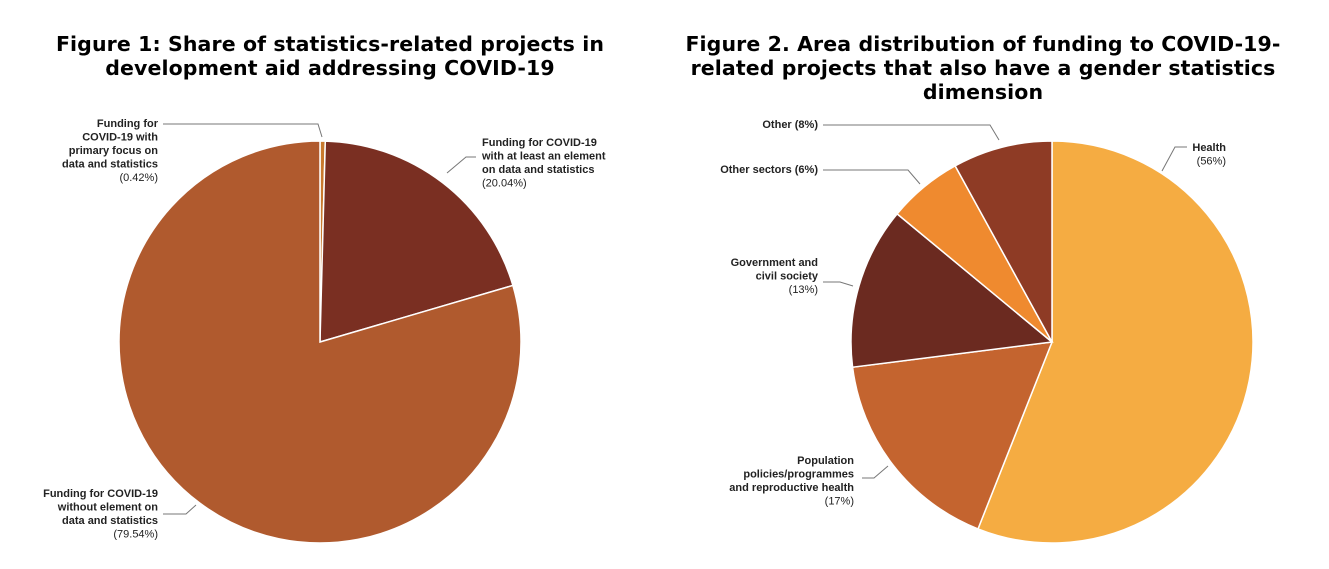 The width and height of the screenshot is (1329, 569). Describe the element at coordinates (538, 170) in the screenshot. I see `chart1-label-2-line-3: on data and statistics` at that location.